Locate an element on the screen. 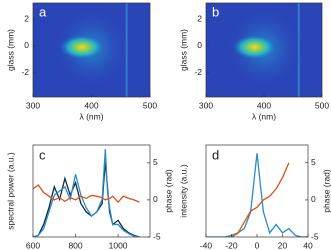 The image size is (331, 250). x-tick-label: 1000 is located at coordinates (118, 245).